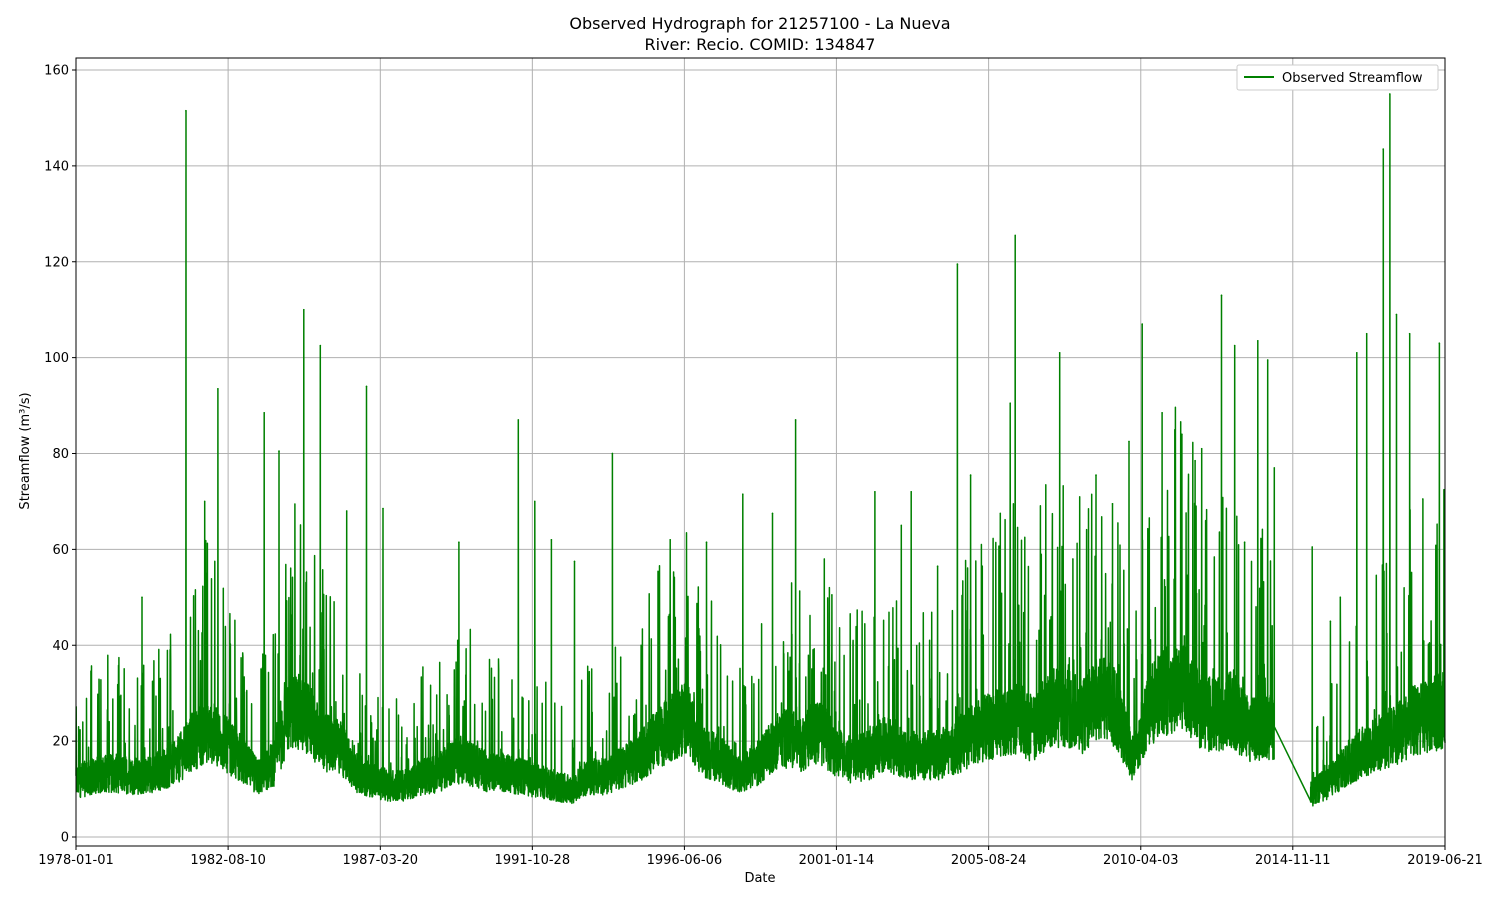  Describe the element at coordinates (1141, 860) in the screenshot. I see `x-tick-label: 2010-04-03` at that location.